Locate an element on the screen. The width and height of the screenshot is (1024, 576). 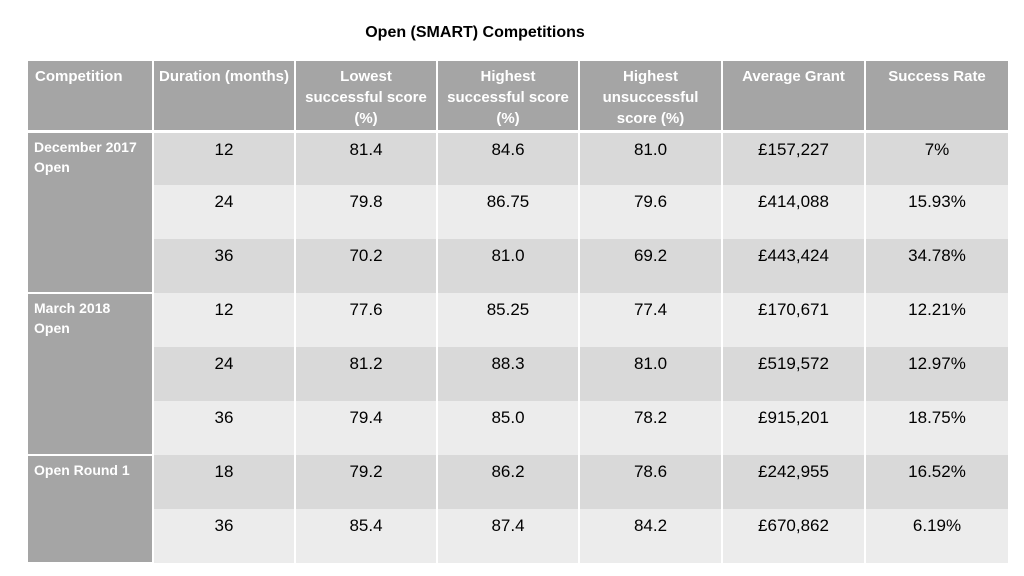
table-row: 36 85.4 87.4 84.2 £670,862 6.19% is located at coordinates (518, 536).